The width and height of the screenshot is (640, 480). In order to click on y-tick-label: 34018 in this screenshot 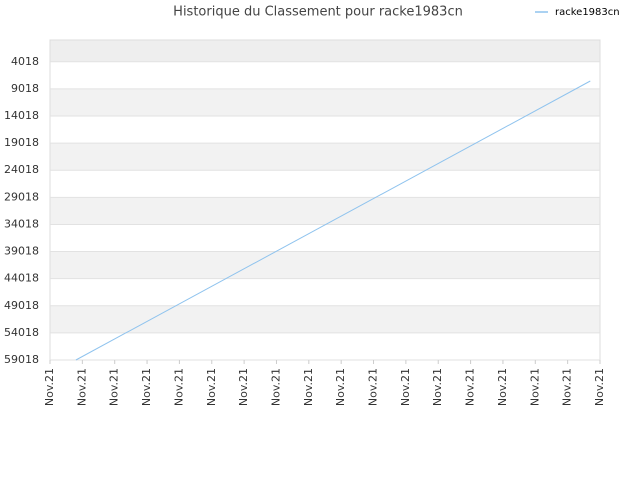, I will do `click(21, 223)`.